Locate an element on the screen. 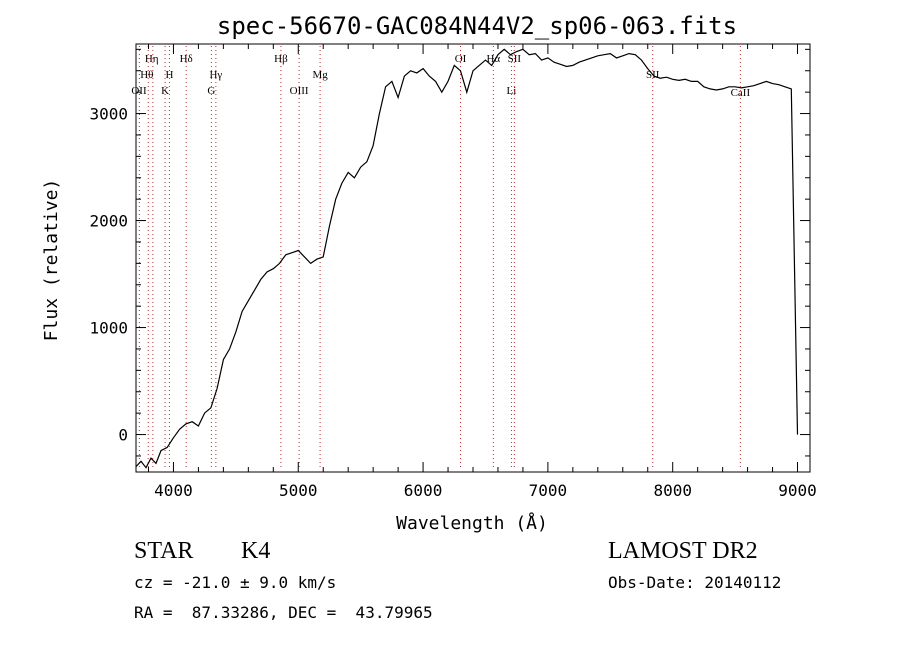 The image size is (900, 649). coordinates: RA = 87.33286, DEC = 43.79965 is located at coordinates (283, 612).